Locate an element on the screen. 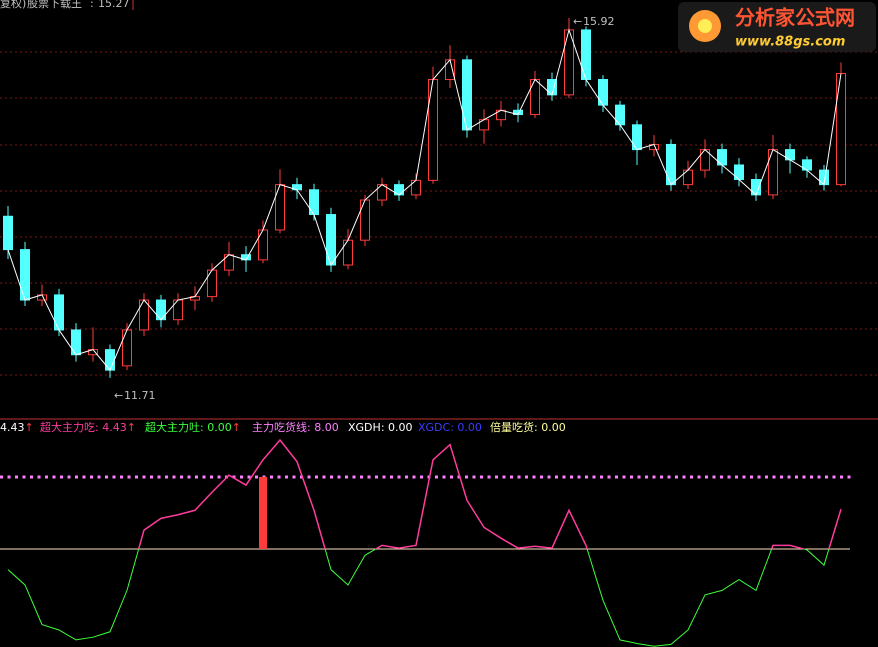 The height and width of the screenshot is (647, 878). bar is located at coordinates (263, 512).